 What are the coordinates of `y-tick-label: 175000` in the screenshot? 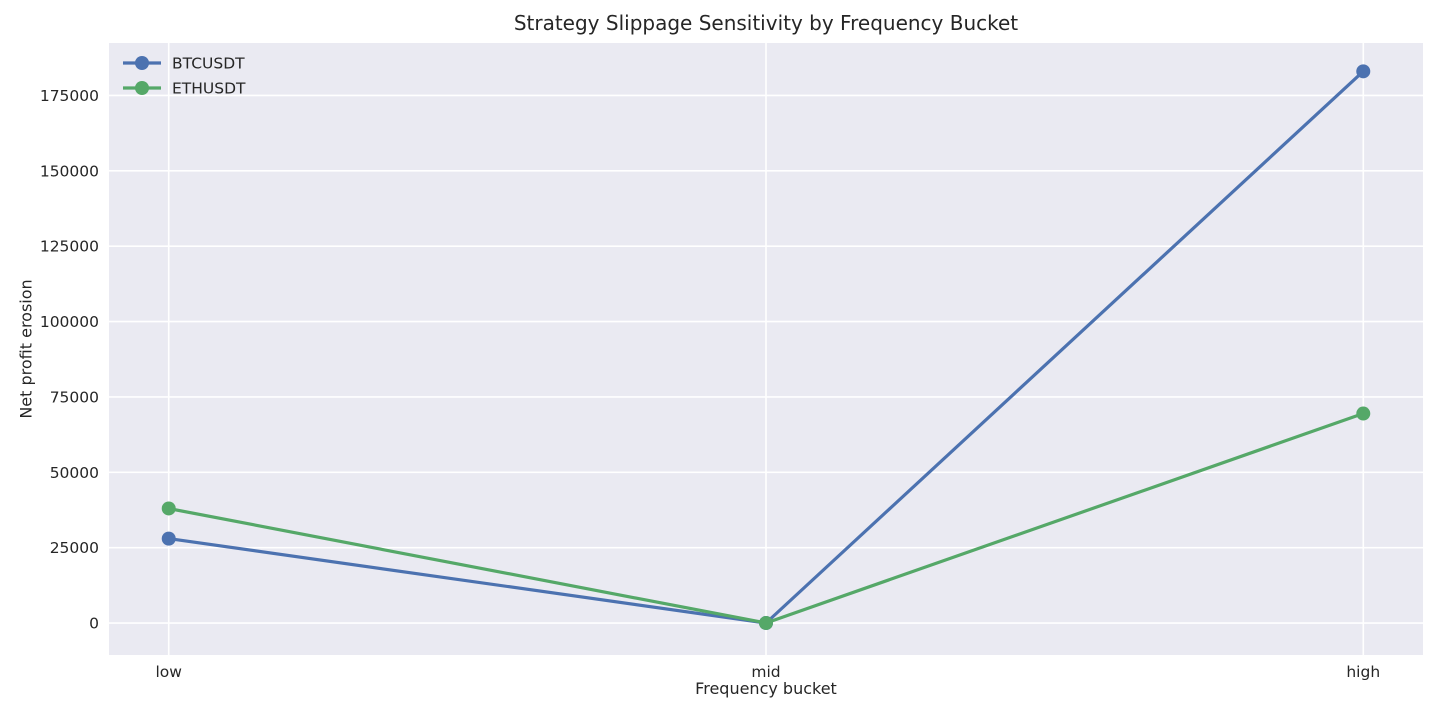 It's located at (69, 96).